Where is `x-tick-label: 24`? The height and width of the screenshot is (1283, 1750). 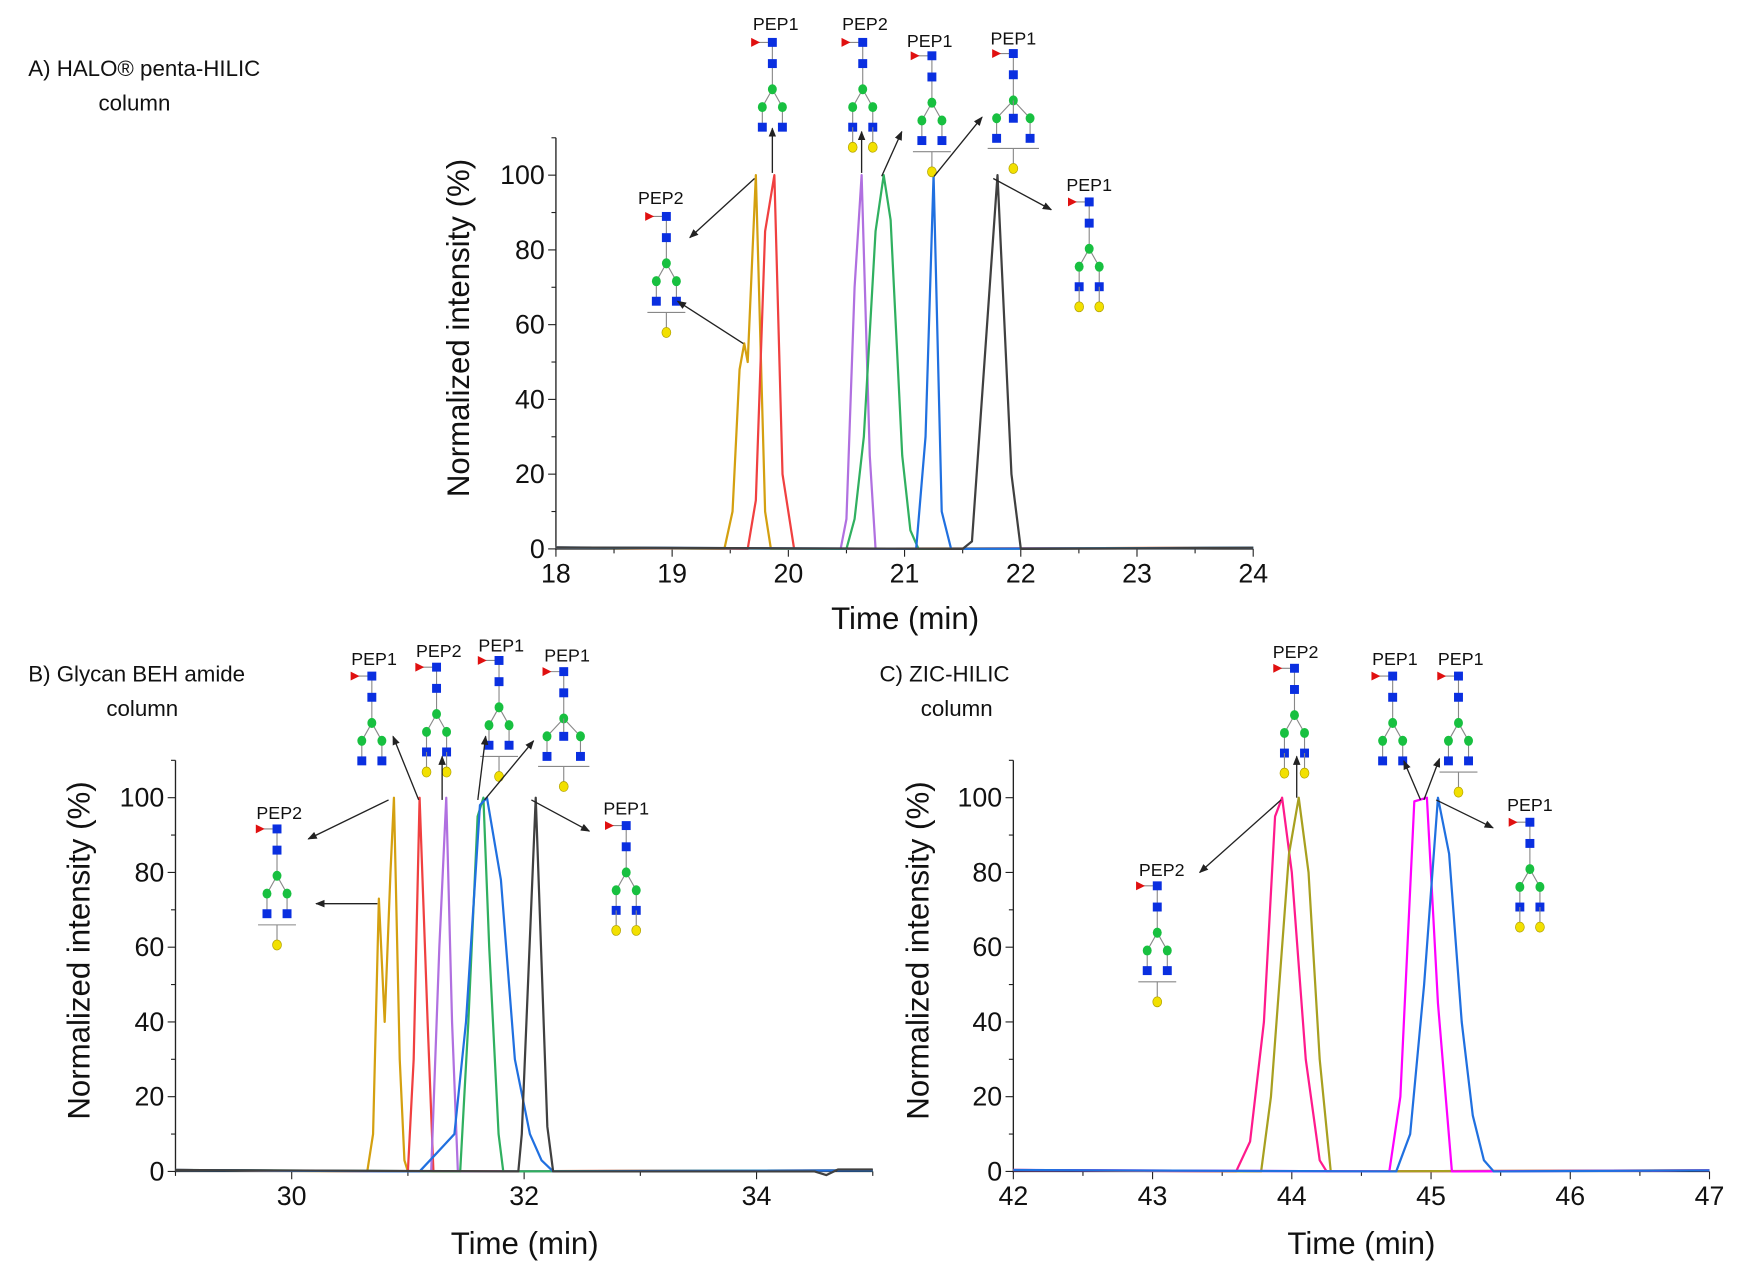 x-tick-label: 24 is located at coordinates (1253, 573).